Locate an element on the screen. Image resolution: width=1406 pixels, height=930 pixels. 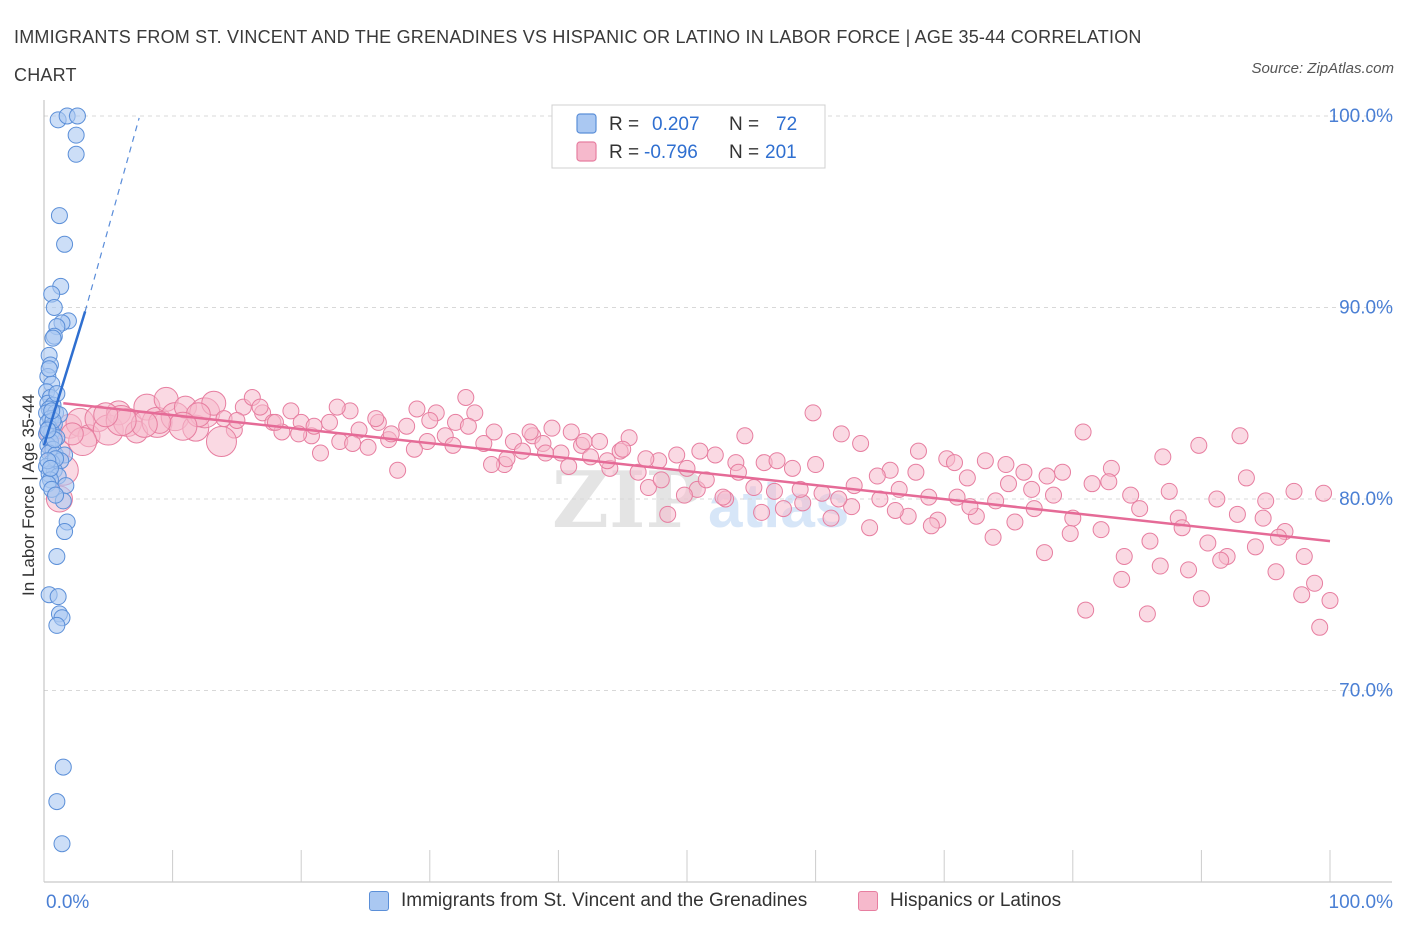
legend-top-box is located at coordinates (688, 136).